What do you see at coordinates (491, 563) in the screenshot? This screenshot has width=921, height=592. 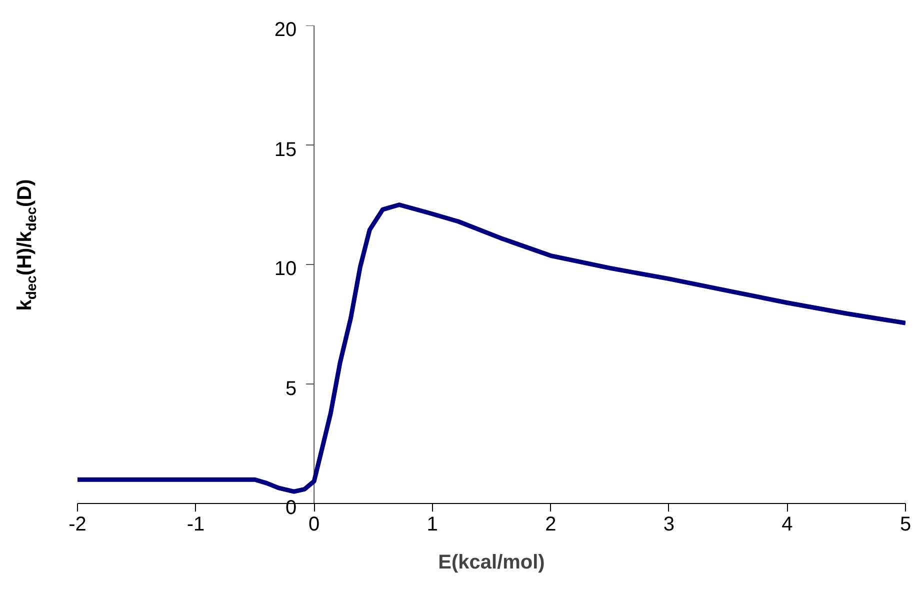 I see `x-axis-title: E(kcal/mol)` at bounding box center [491, 563].